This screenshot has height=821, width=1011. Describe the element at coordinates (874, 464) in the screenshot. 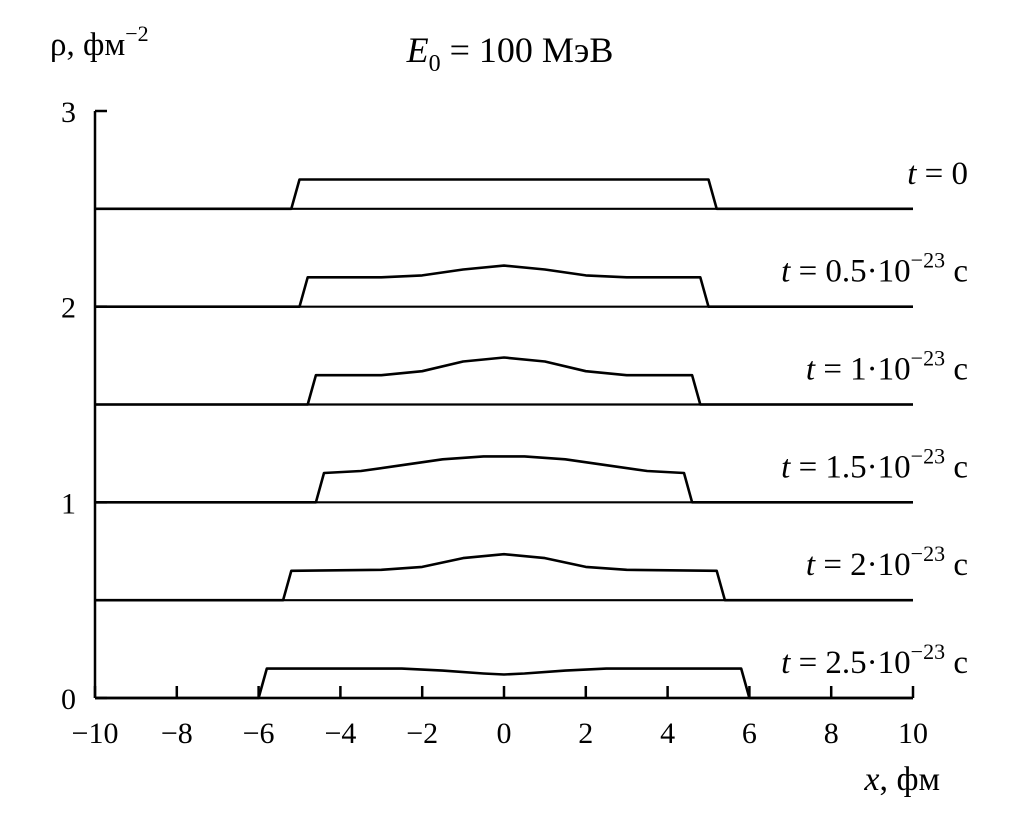

I see `series-label-3: t = 1.5·10−23 с` at that location.